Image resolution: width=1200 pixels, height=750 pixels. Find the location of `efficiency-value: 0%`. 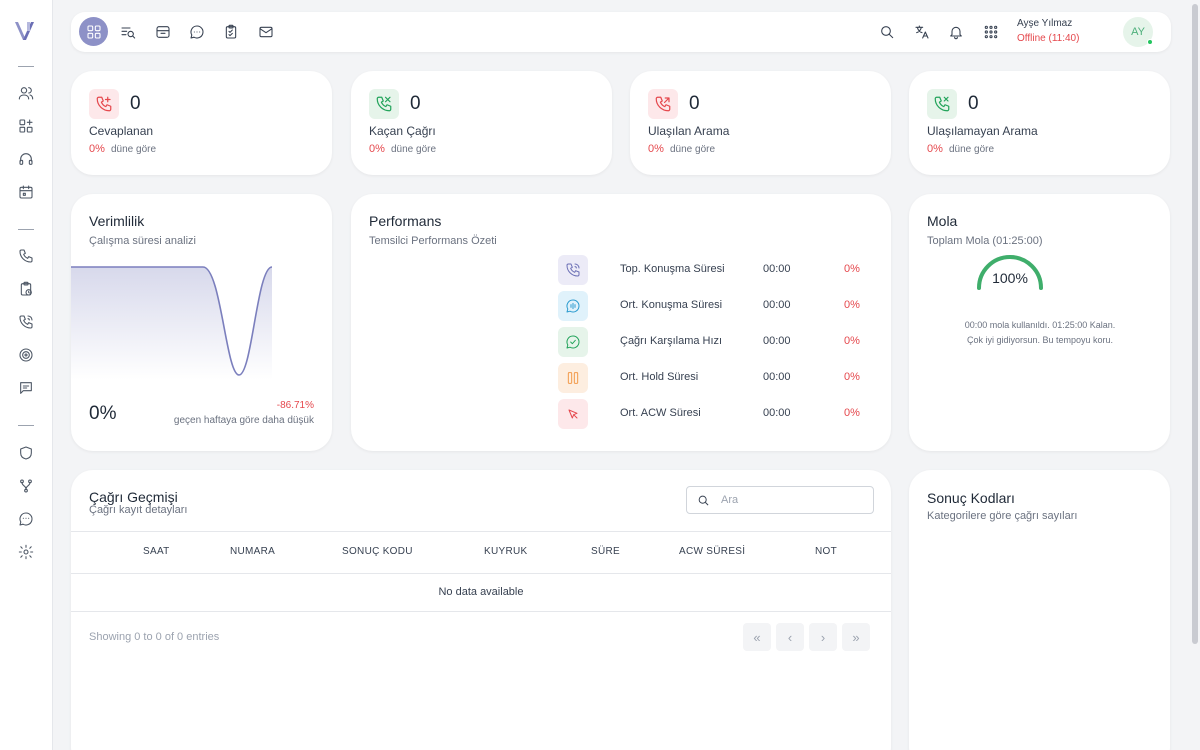

efficiency-value: 0% is located at coordinates (103, 413).